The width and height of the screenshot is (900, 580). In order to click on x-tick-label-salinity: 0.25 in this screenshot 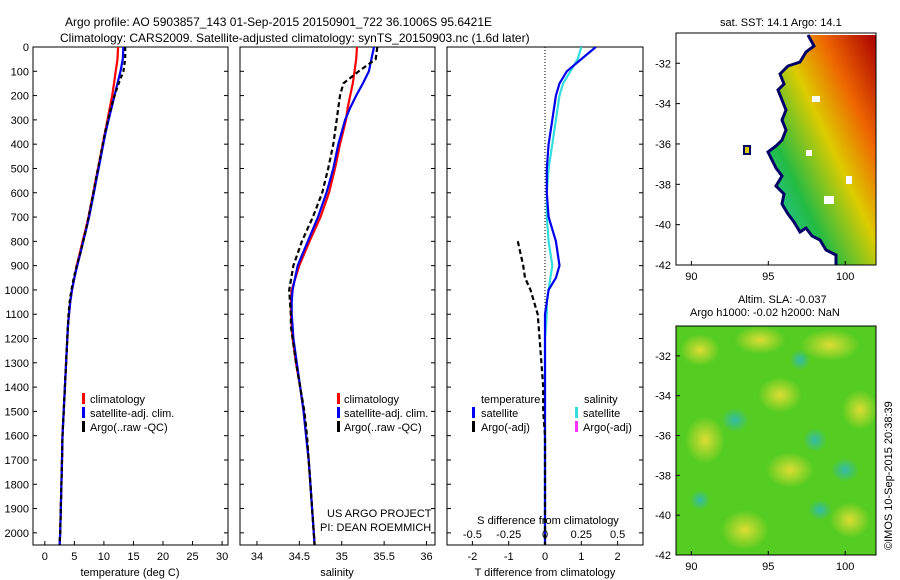, I will do `click(581, 535)`.